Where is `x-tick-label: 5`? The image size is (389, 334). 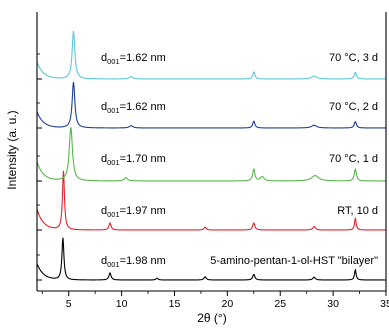
x-tick-label: 5 is located at coordinates (69, 304).